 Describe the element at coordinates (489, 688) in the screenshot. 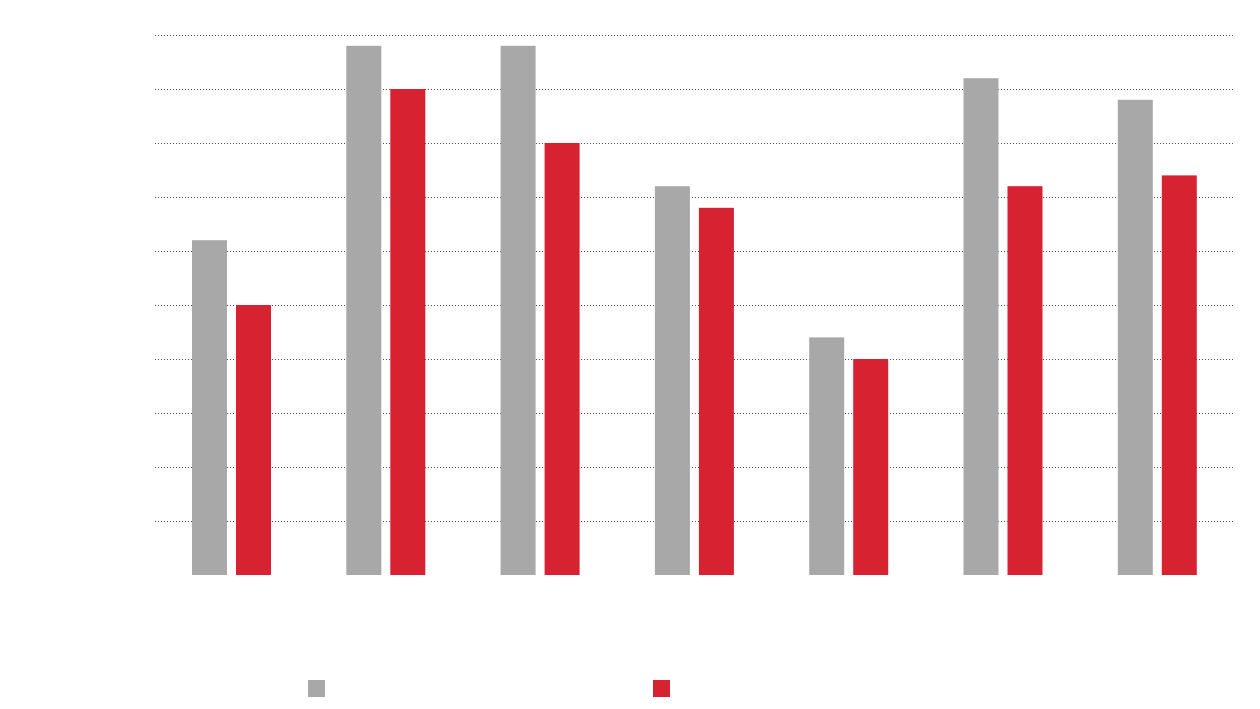

I see `legend` at that location.